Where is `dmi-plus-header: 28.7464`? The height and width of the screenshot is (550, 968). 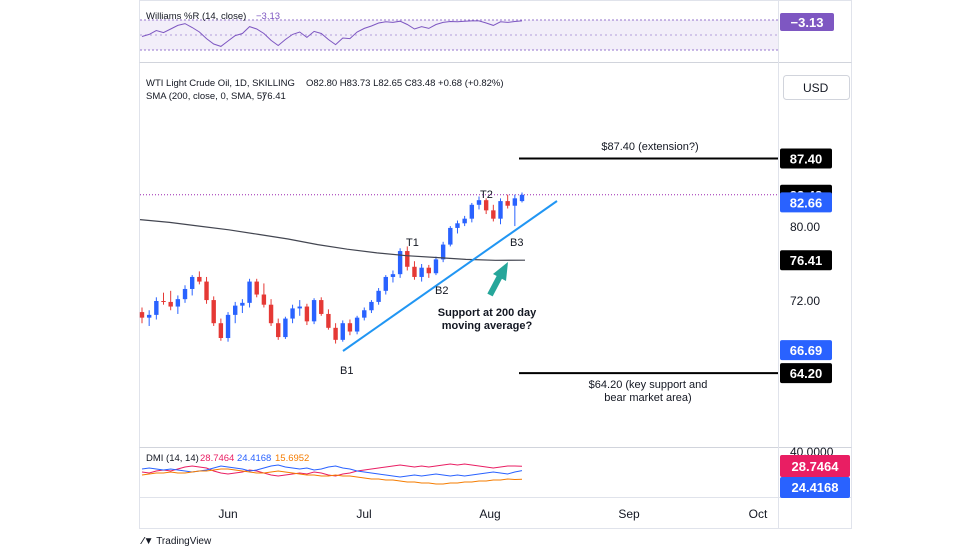 dmi-plus-header: 28.7464 is located at coordinates (217, 458).